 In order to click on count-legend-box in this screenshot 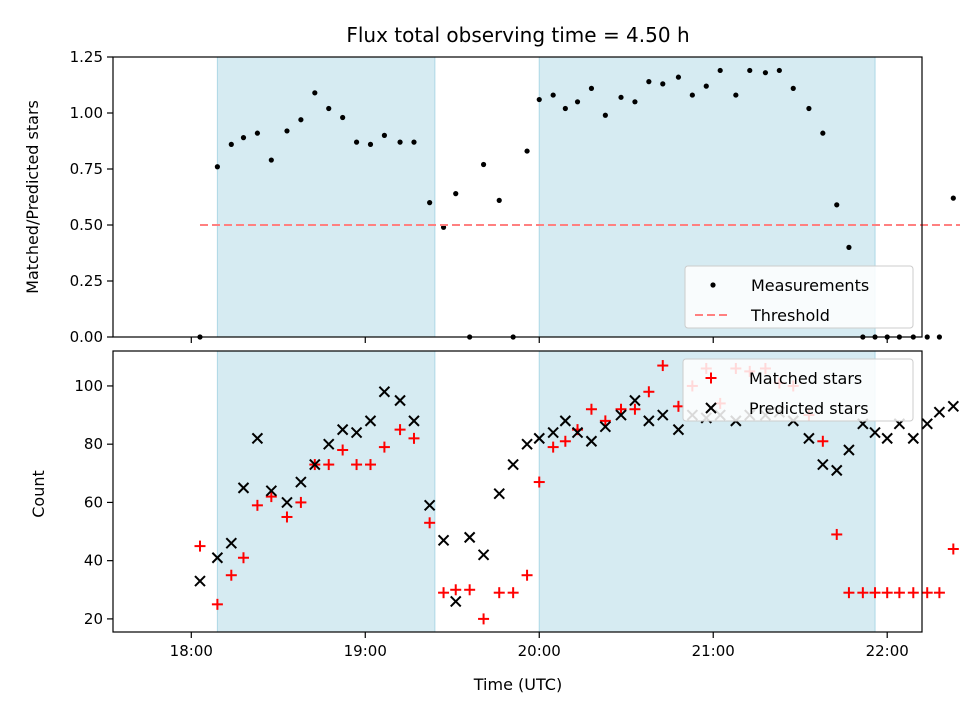, I will do `click(798, 390)`.